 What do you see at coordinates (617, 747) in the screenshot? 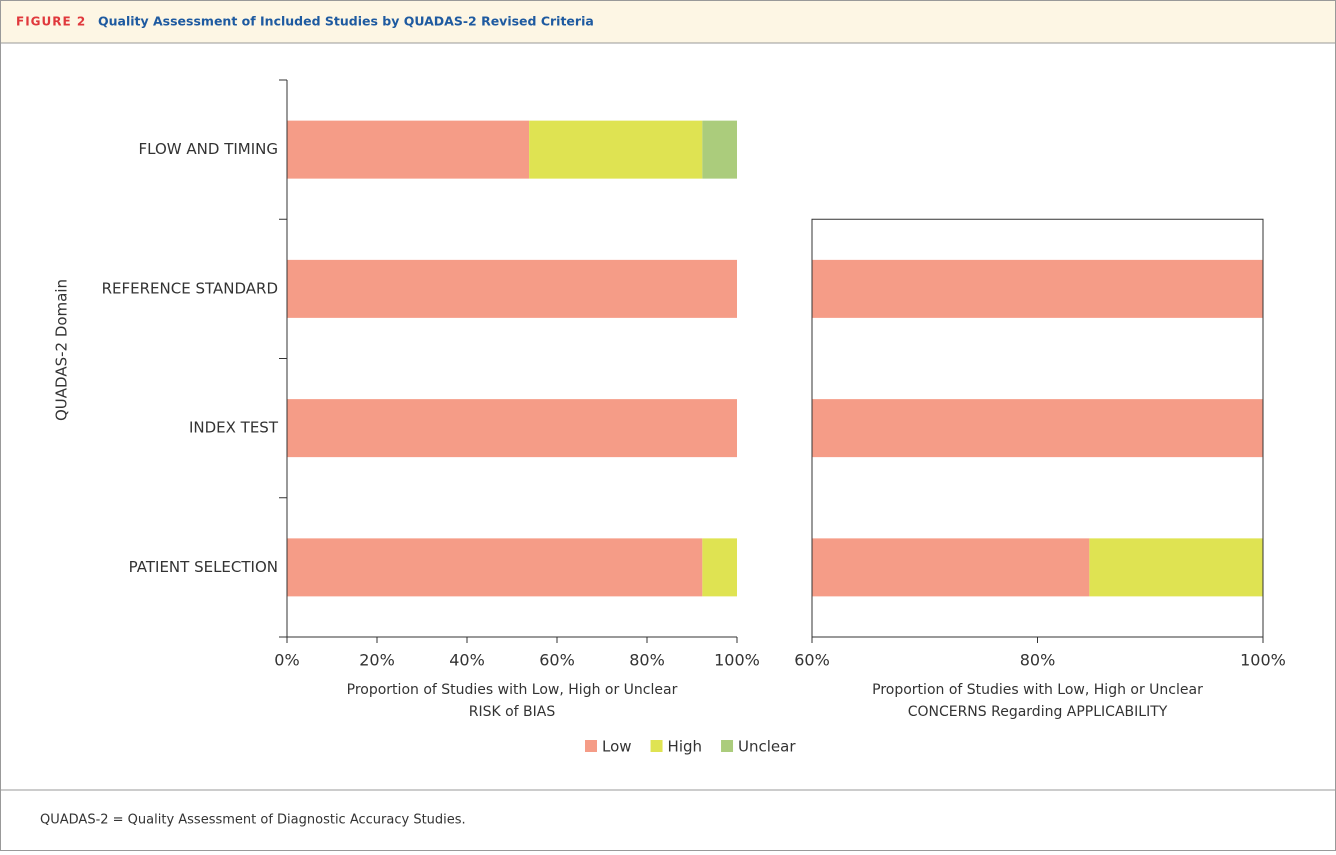
I see `legend-label: Low` at bounding box center [617, 747].